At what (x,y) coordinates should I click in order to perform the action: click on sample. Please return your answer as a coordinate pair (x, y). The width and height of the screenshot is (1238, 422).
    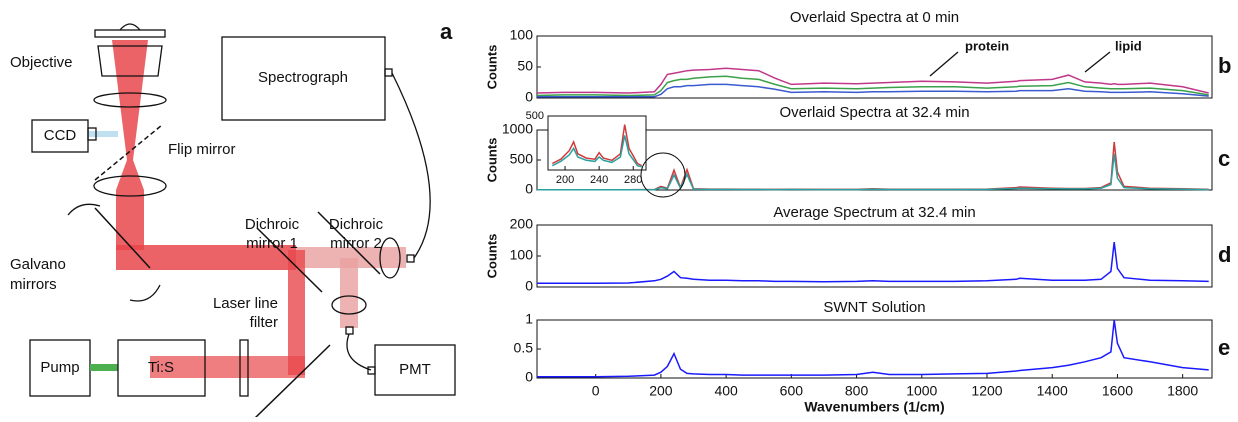
    Looking at the image, I should click on (130, 27).